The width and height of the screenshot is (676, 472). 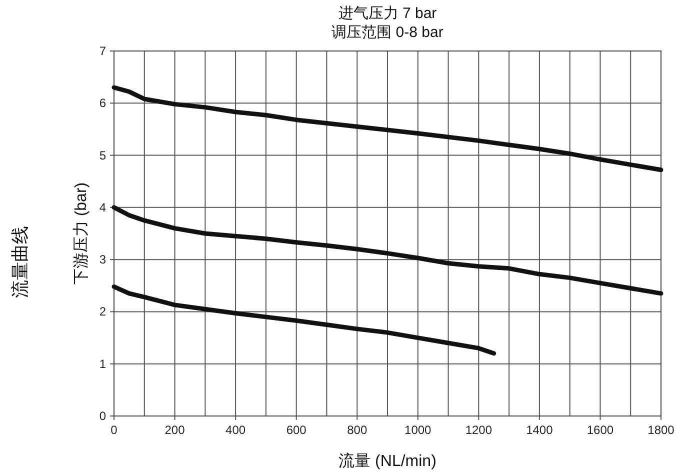 What do you see at coordinates (387, 461) in the screenshot?
I see `x-axis-title: 流量 (NL/min)` at bounding box center [387, 461].